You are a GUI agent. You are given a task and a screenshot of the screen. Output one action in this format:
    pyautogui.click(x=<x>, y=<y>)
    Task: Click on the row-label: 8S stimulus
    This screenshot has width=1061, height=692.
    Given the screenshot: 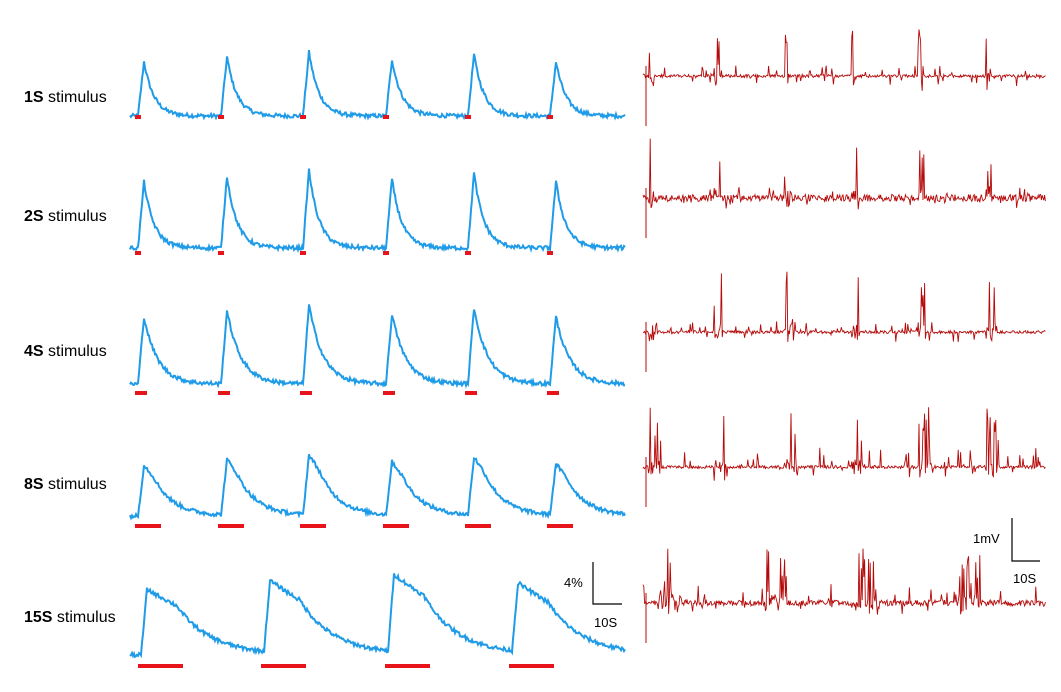 What is the action you would take?
    pyautogui.click(x=65, y=484)
    